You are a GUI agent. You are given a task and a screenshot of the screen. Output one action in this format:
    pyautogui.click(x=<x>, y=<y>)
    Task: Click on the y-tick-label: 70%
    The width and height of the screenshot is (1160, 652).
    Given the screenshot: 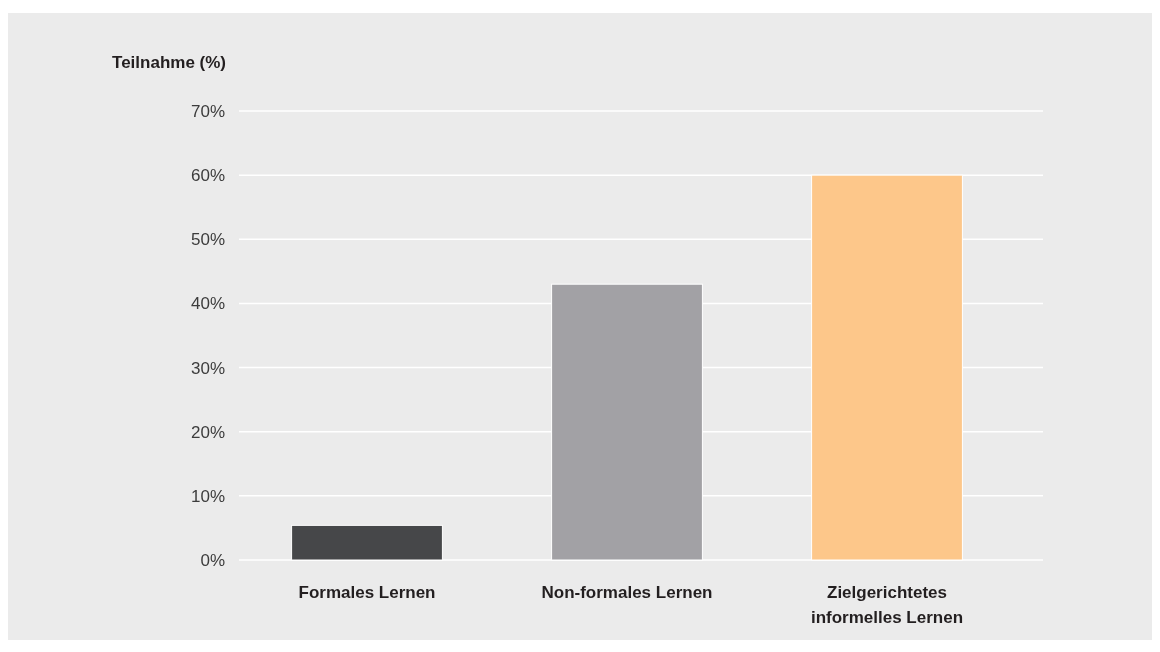 What is the action you would take?
    pyautogui.click(x=207, y=111)
    